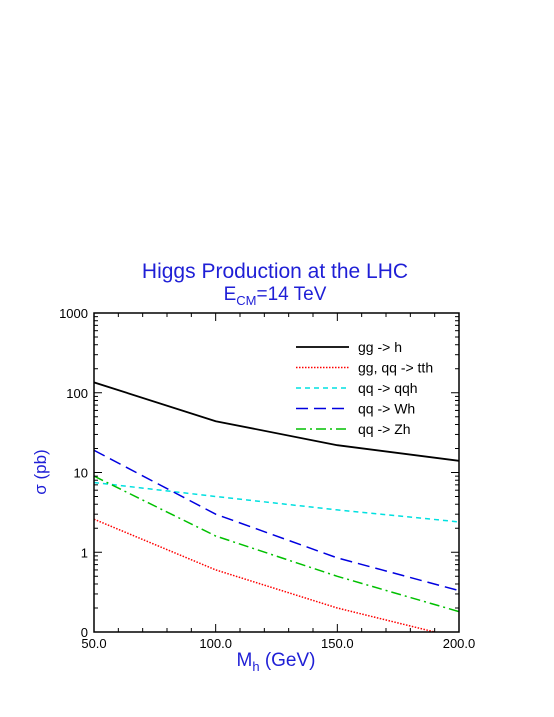 This screenshot has width=554, height=717. I want to click on y-tick-label: 1000, so click(73, 313).